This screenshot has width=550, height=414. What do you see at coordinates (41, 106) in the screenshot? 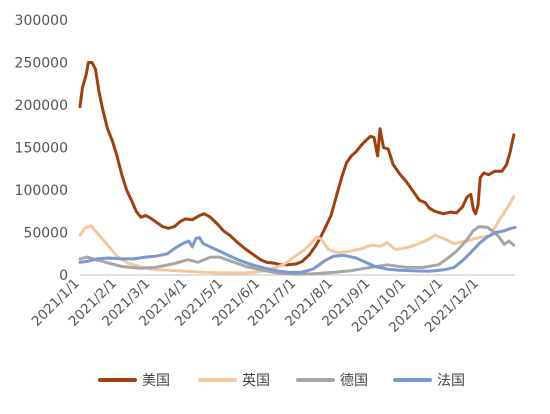
I see `y-tick-label: 200000` at bounding box center [41, 106].